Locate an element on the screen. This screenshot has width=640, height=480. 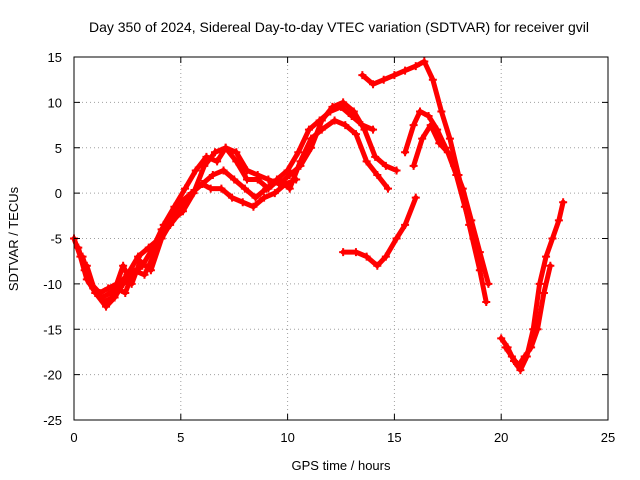
x-tick-label: 20 is located at coordinates (501, 437).